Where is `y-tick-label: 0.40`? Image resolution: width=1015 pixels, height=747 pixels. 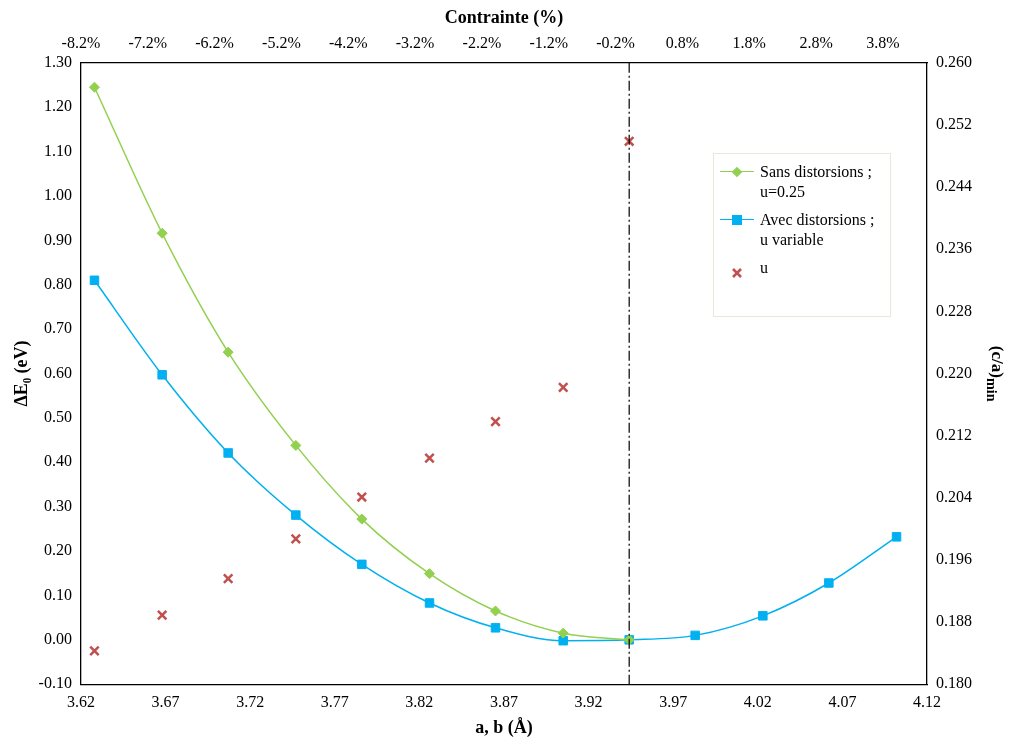
y-tick-label: 0.40 is located at coordinates (57, 461).